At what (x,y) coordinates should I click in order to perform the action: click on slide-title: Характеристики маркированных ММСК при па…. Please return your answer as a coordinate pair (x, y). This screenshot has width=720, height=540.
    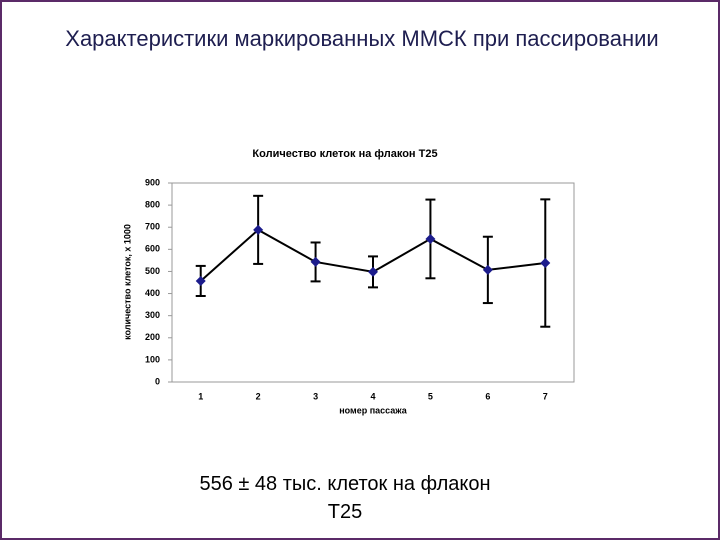
    Looking at the image, I should click on (362, 38).